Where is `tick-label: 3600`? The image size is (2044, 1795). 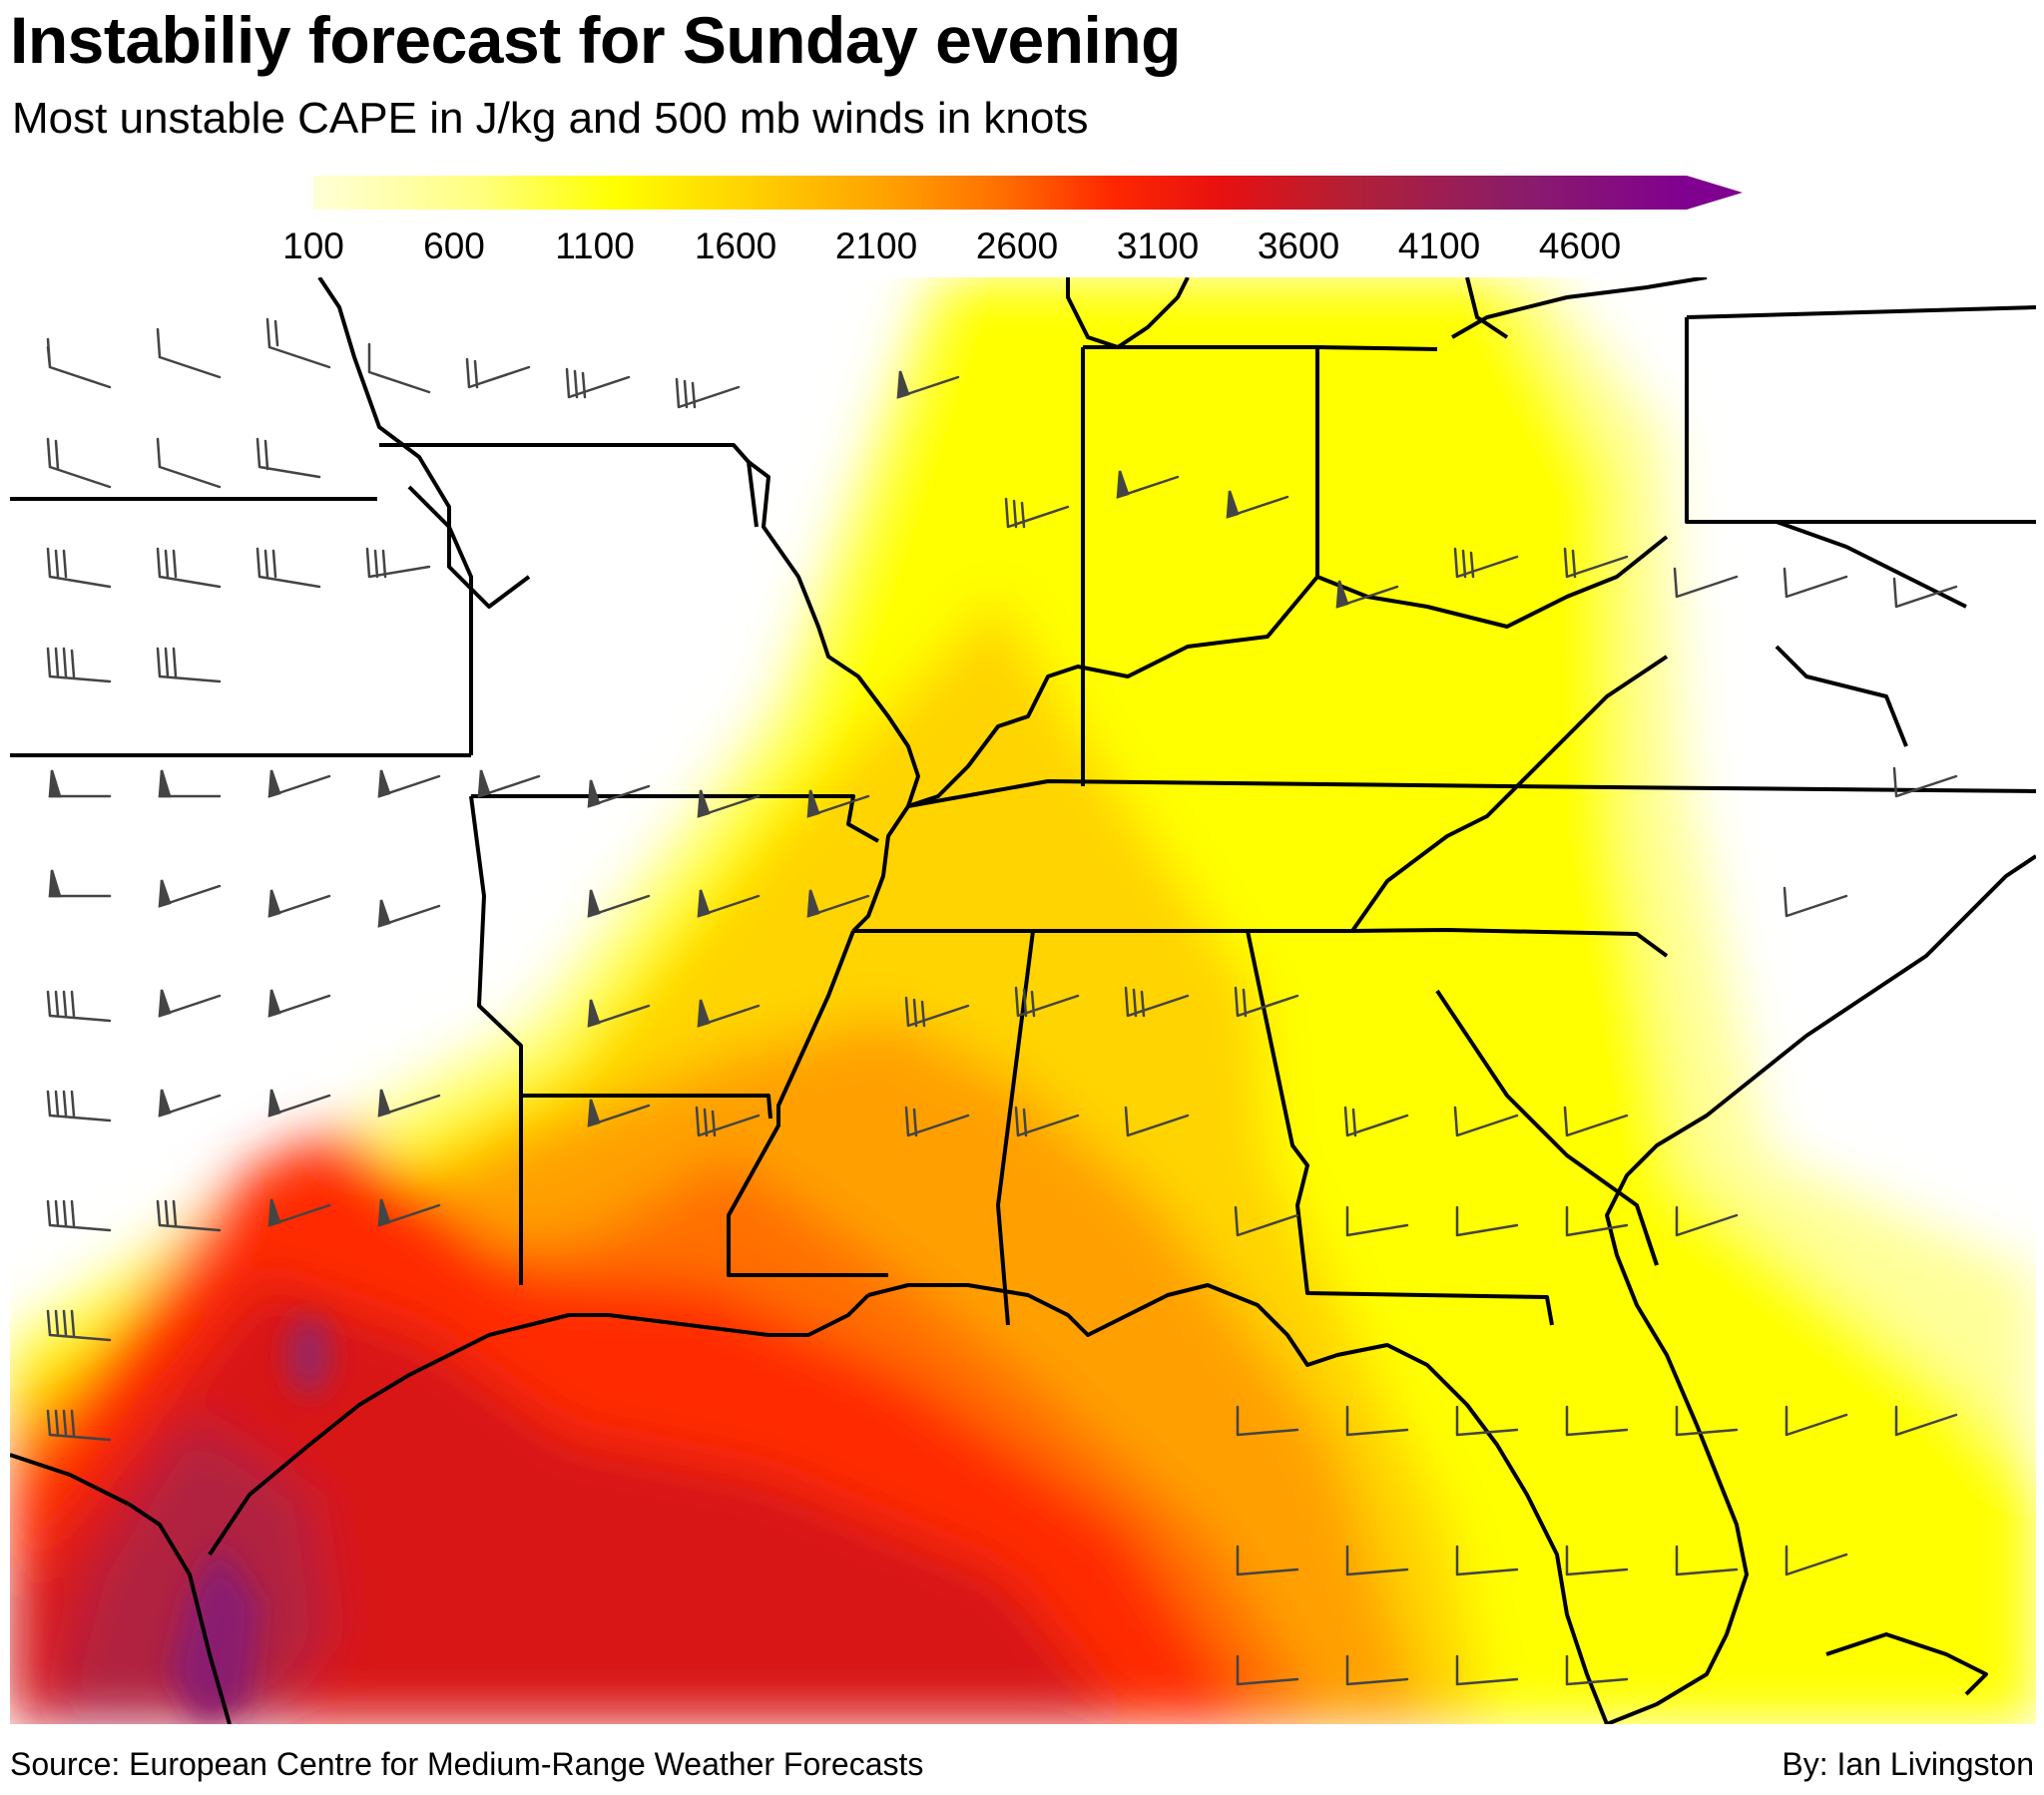
tick-label: 3600 is located at coordinates (1298, 246).